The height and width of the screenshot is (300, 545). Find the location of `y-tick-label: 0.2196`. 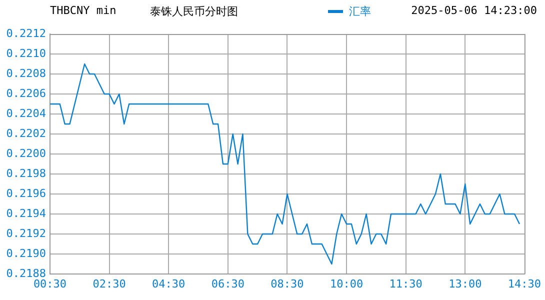

y-tick-label: 0.2196 is located at coordinates (26, 193).